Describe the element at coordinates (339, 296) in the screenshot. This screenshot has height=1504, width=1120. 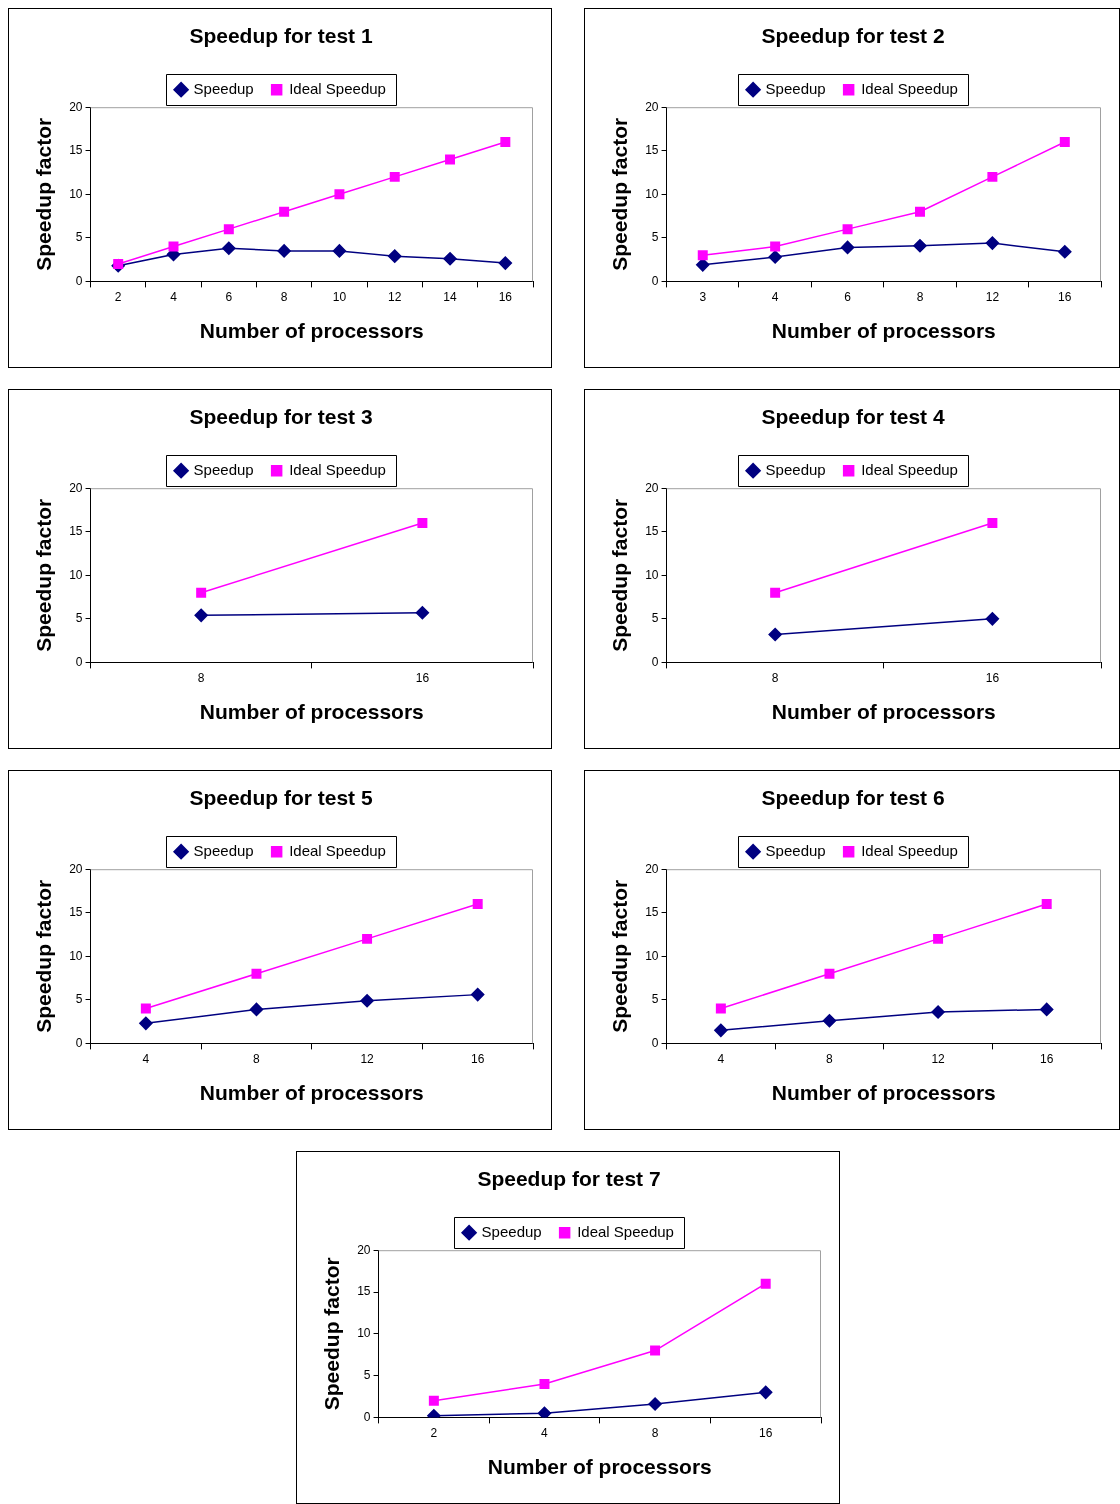
I see `x-tick-label: 10` at that location.